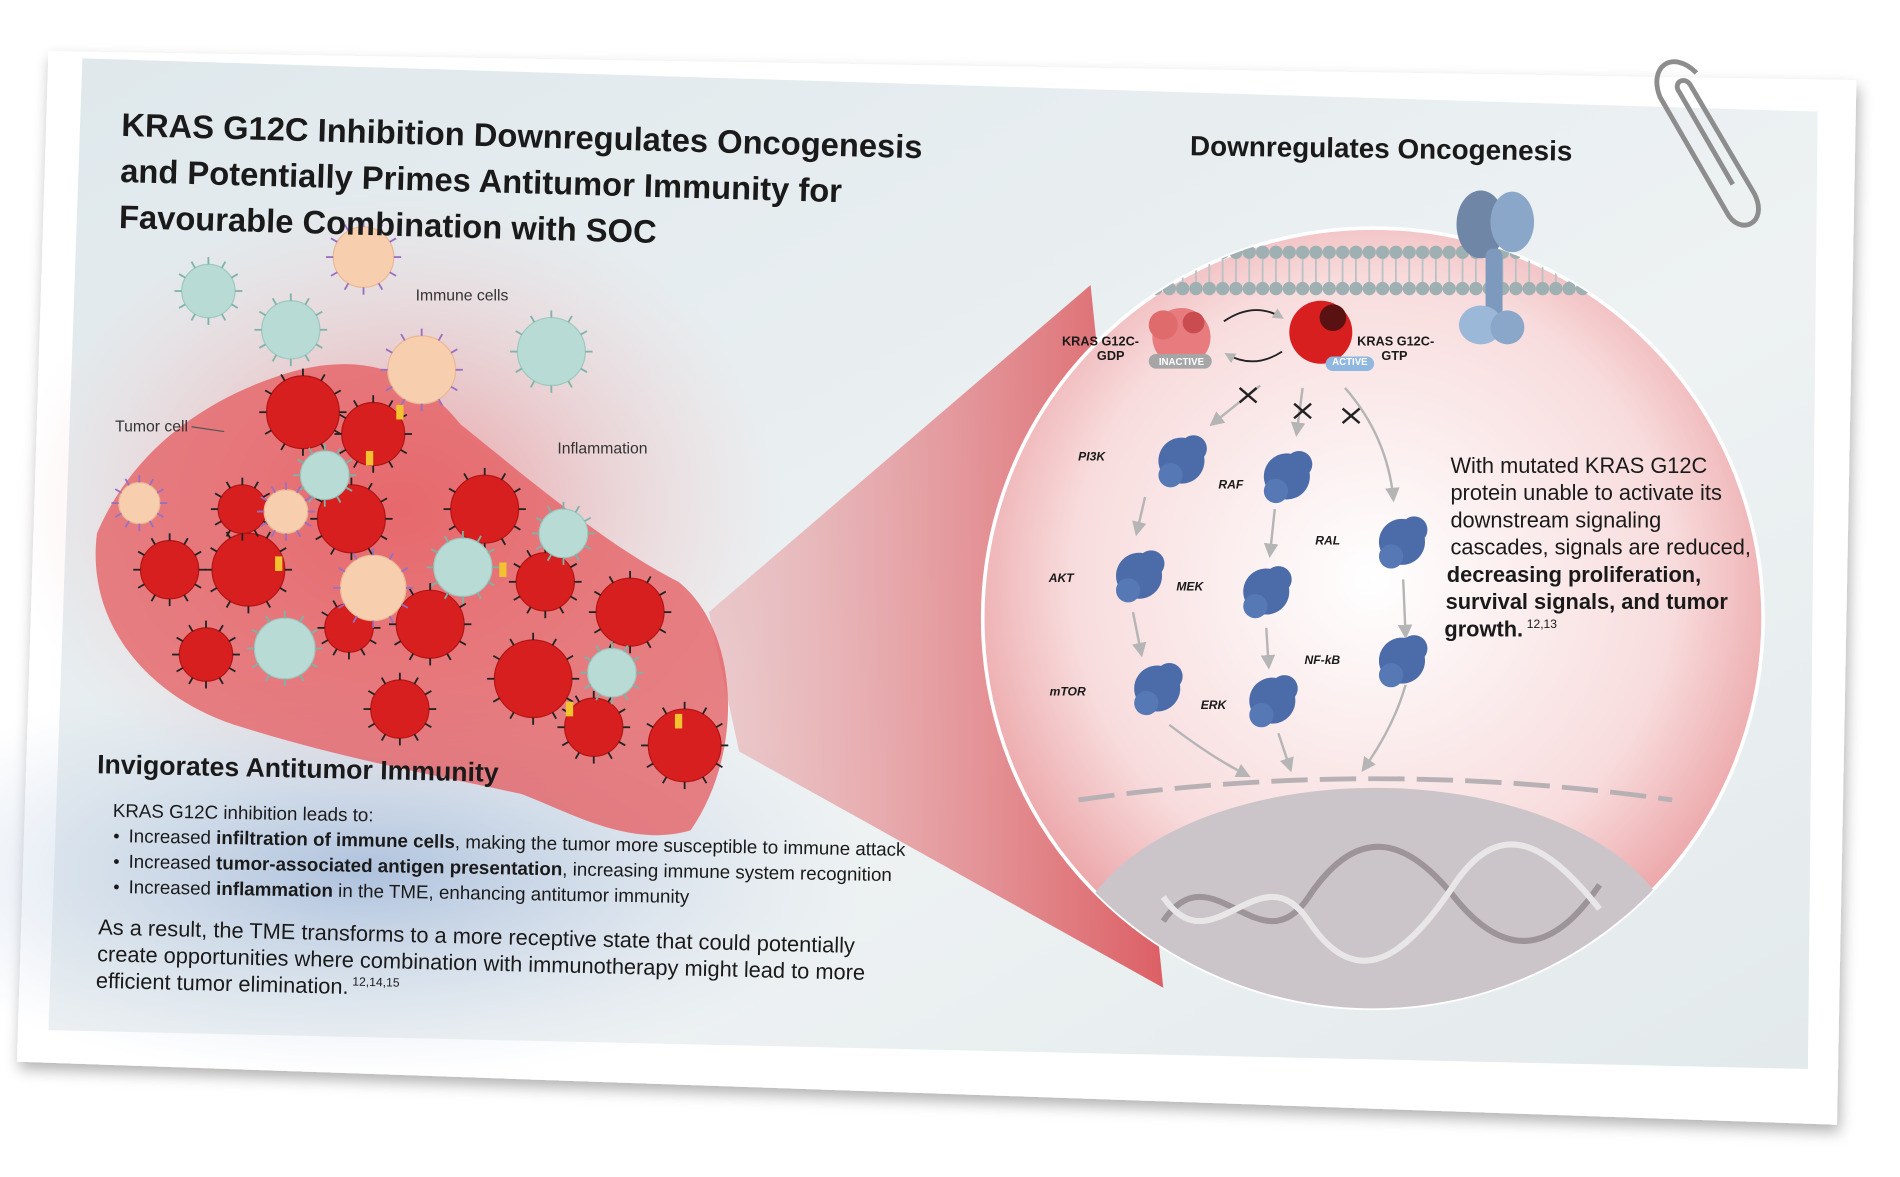  Describe the element at coordinates (1394, 355) in the screenshot. I see `kras-label: GTP` at that location.